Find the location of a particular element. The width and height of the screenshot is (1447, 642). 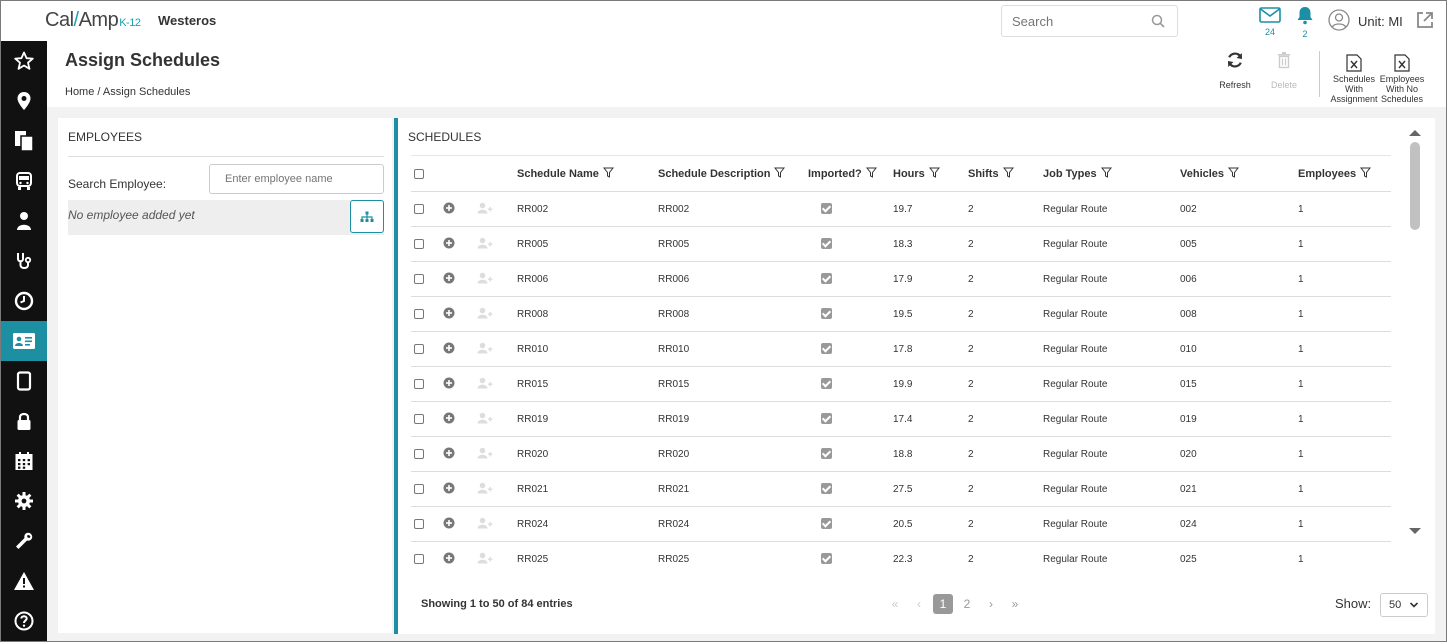

table-row: RR024 RR024 20.5 2 Regular Route 024 1 is located at coordinates (901, 524).